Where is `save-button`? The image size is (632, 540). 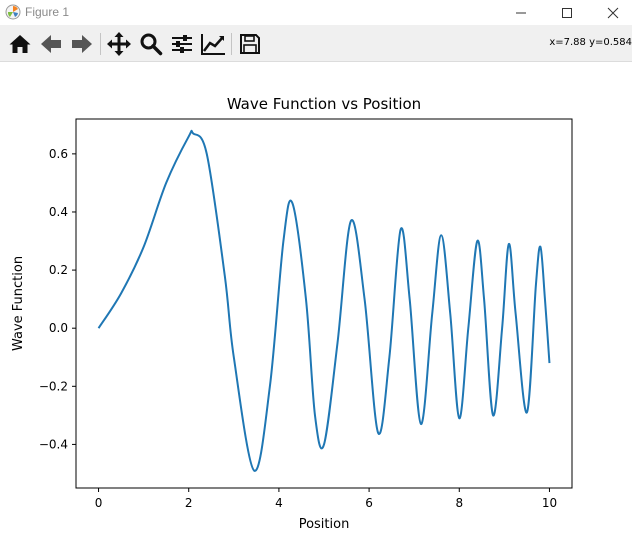
save-button is located at coordinates (250, 44).